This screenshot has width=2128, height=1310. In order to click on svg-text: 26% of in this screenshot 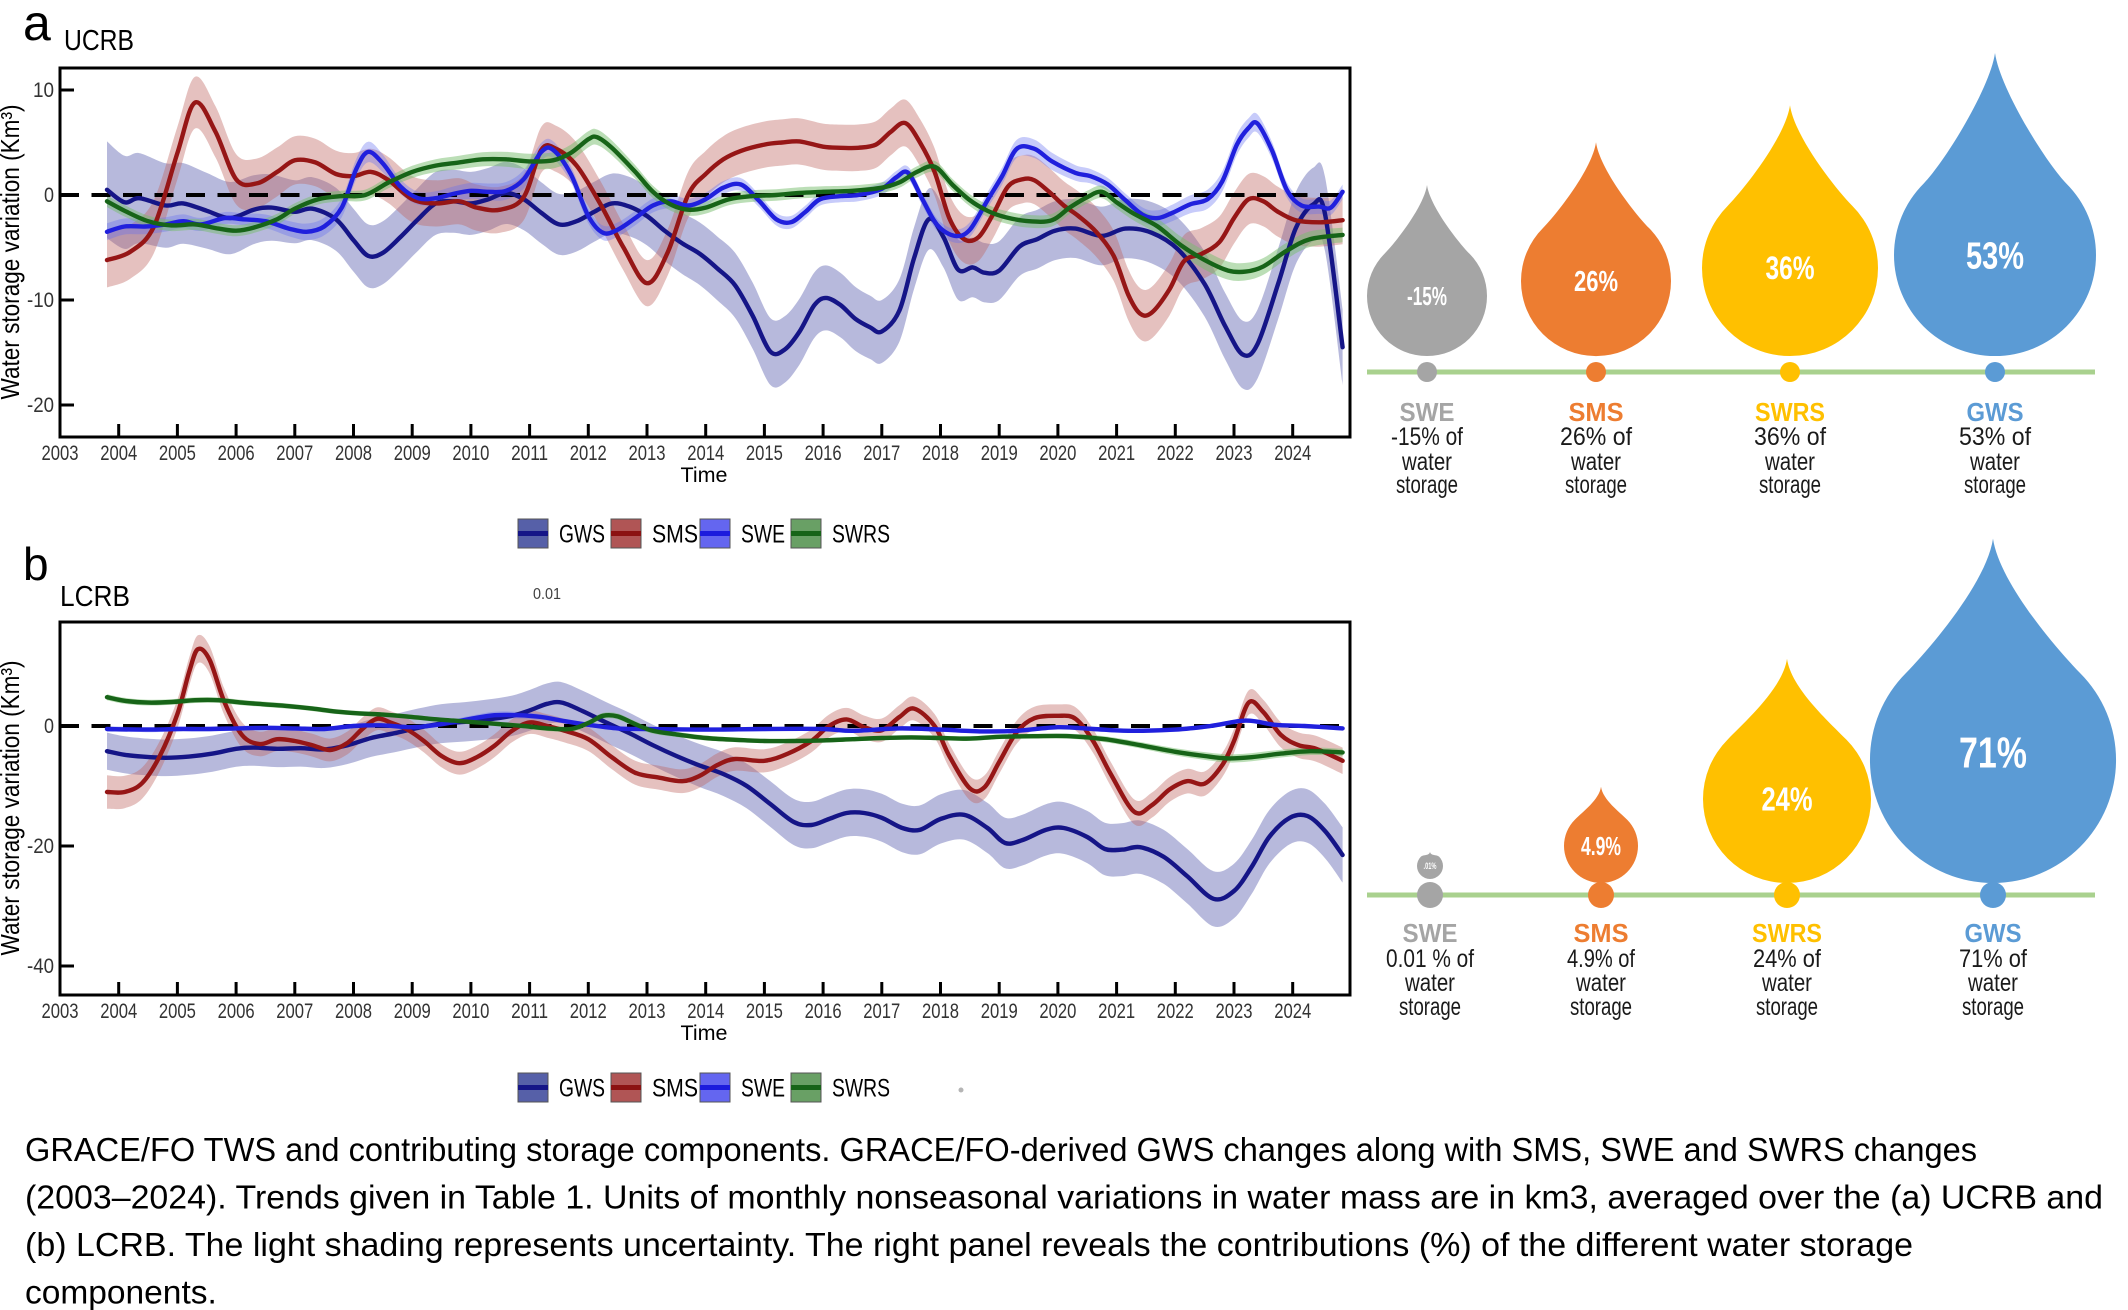, I will do `click(1596, 437)`.